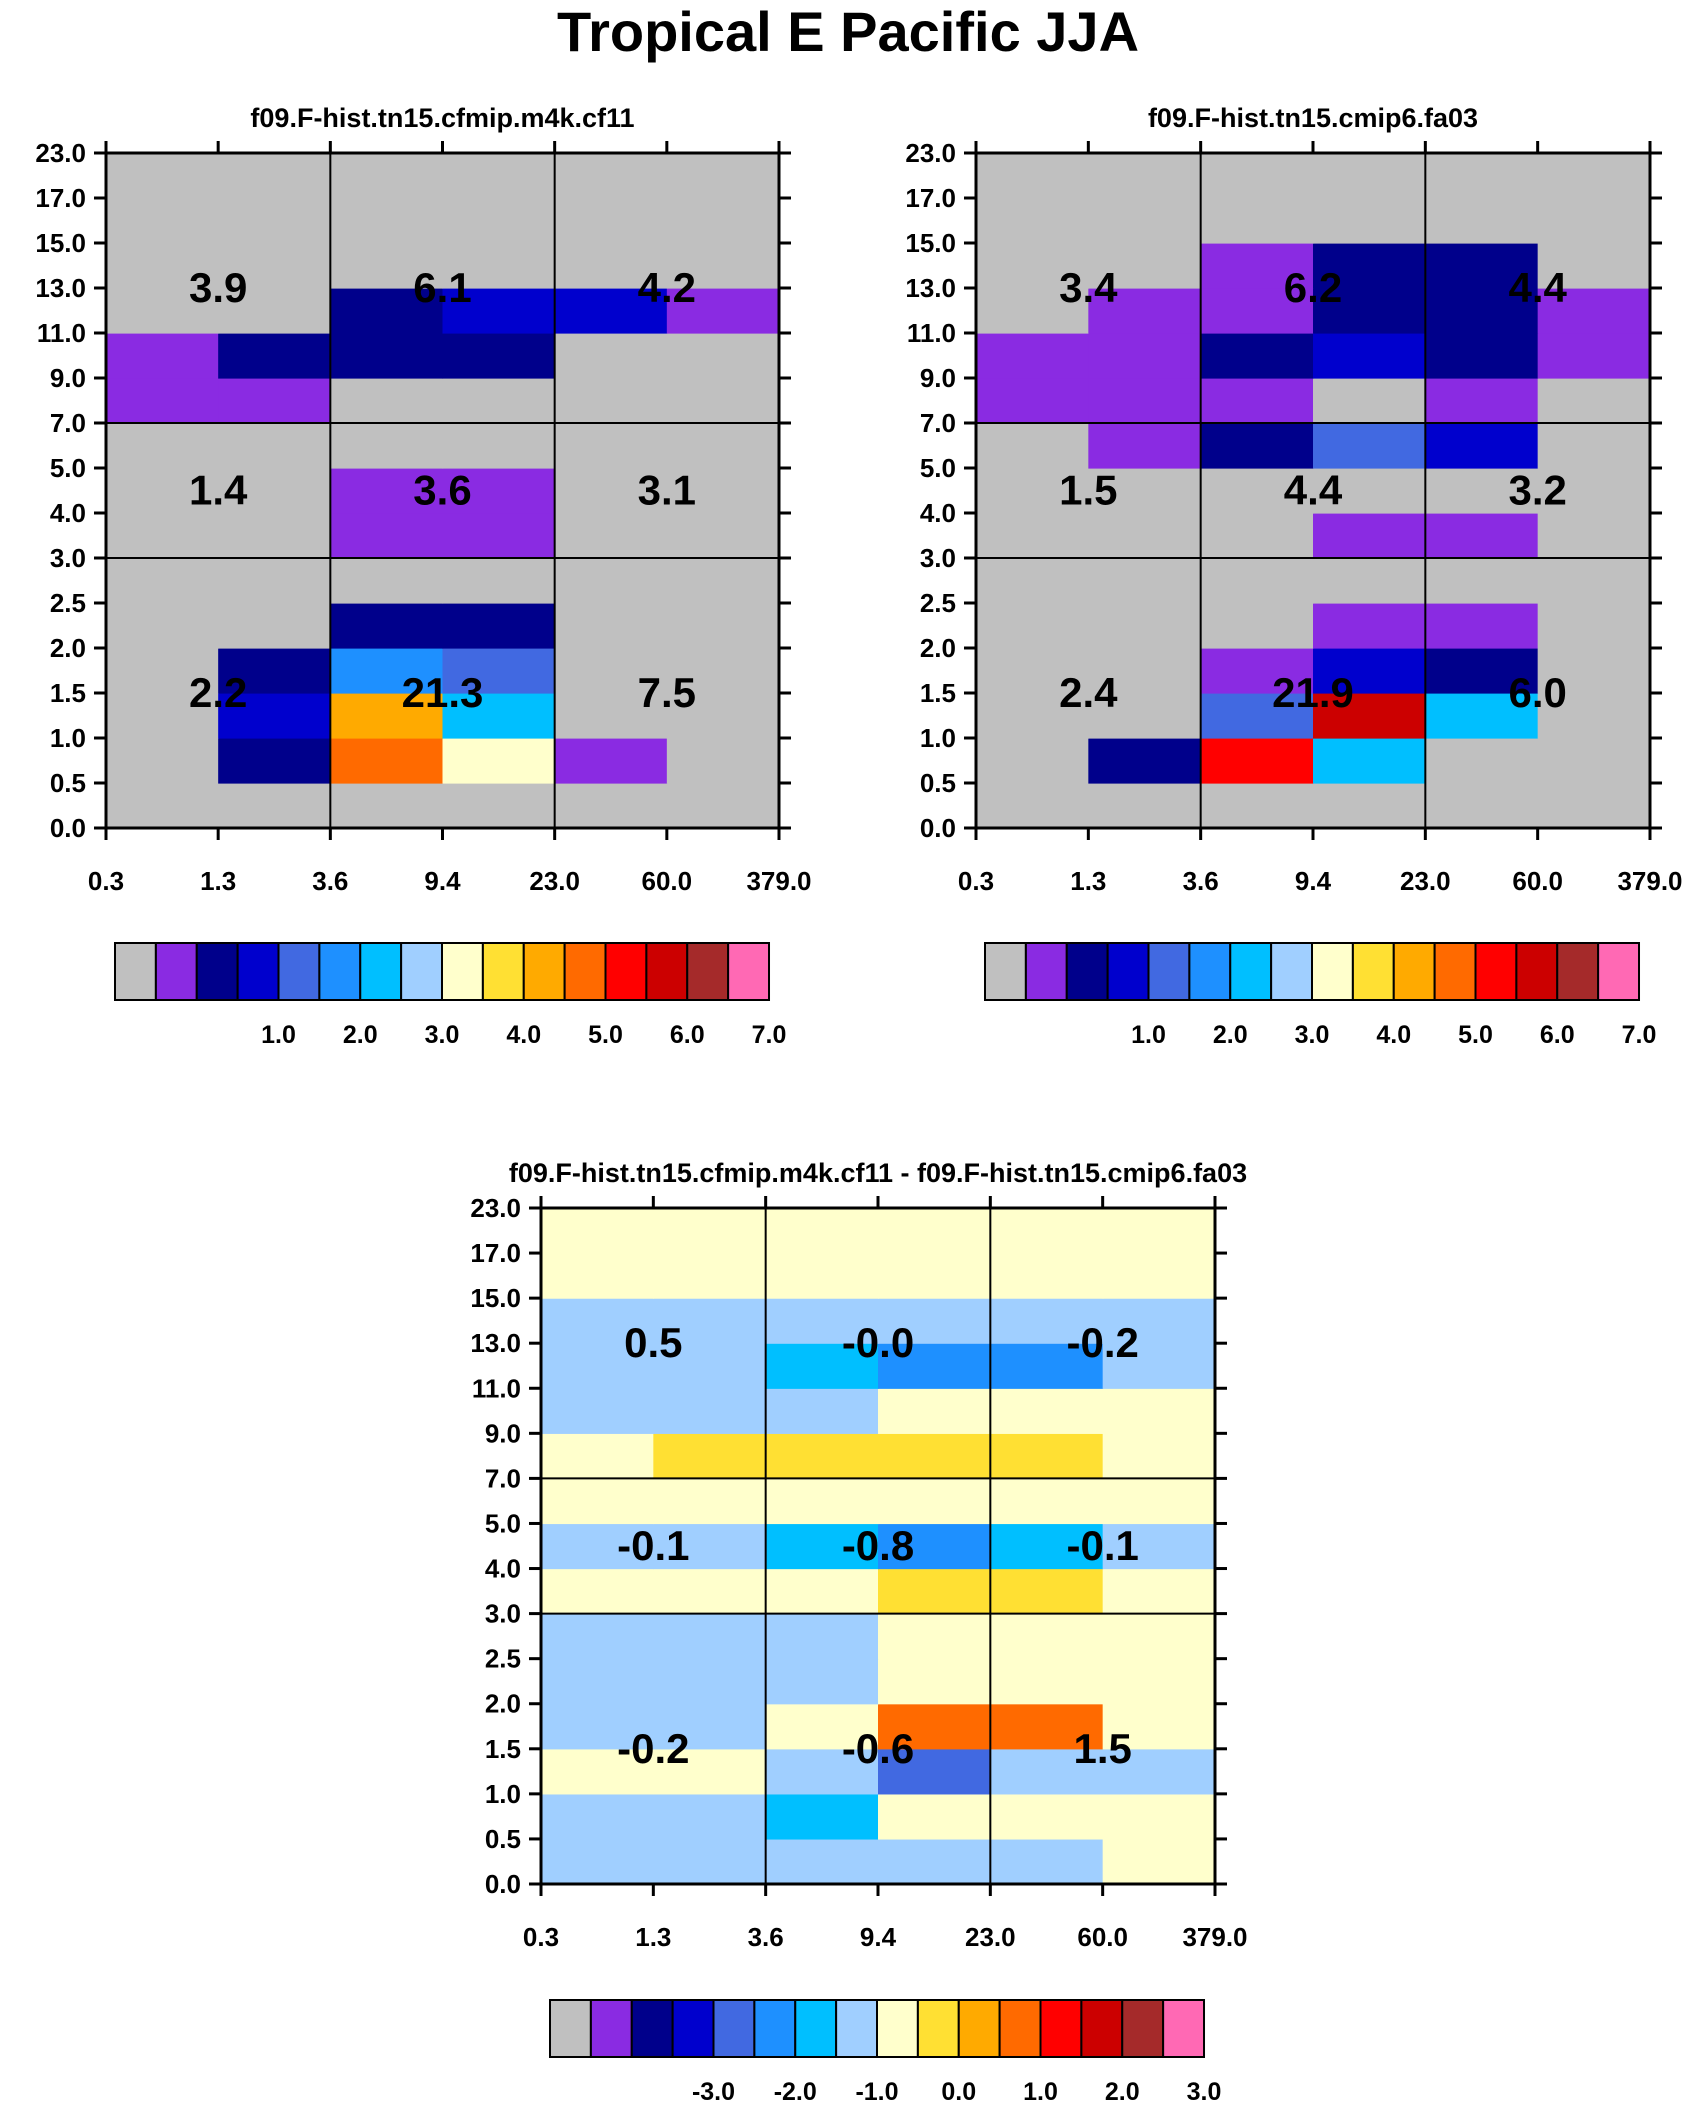  I want to click on colorbar-label: 0.0, so click(958, 2092).